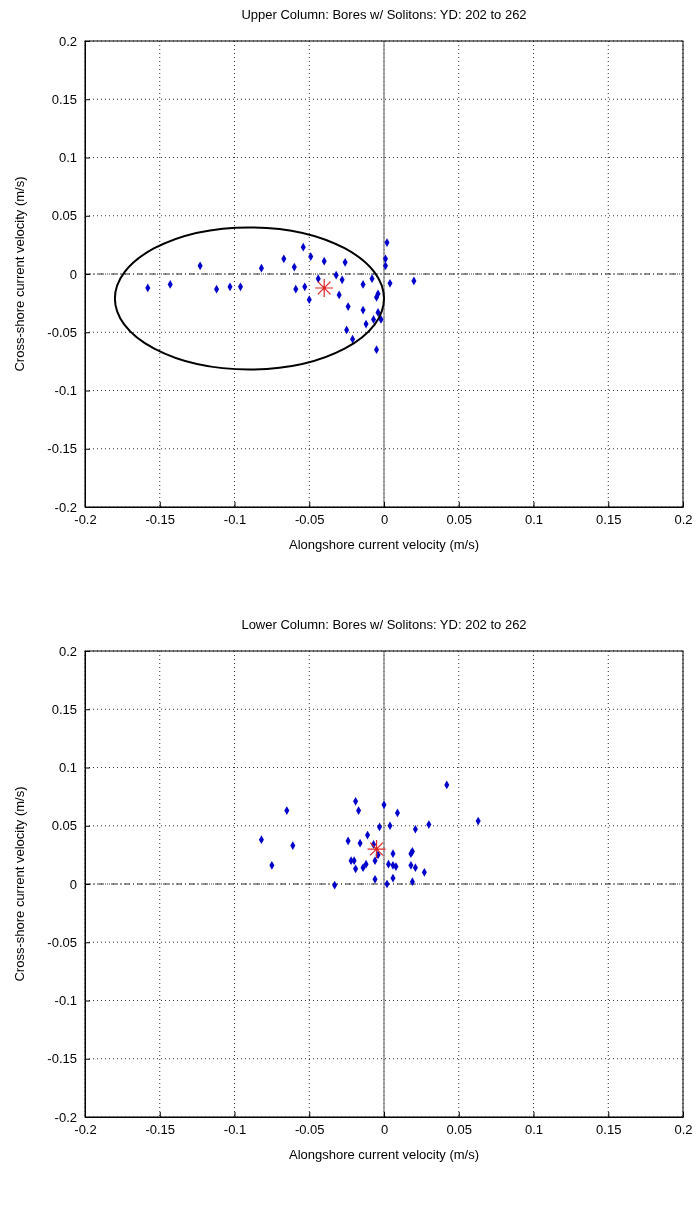  Describe the element at coordinates (384, 14) in the screenshot. I see `chart-title: Upper Column: Bores w/ Solitons: YD: 202 to 262` at that location.